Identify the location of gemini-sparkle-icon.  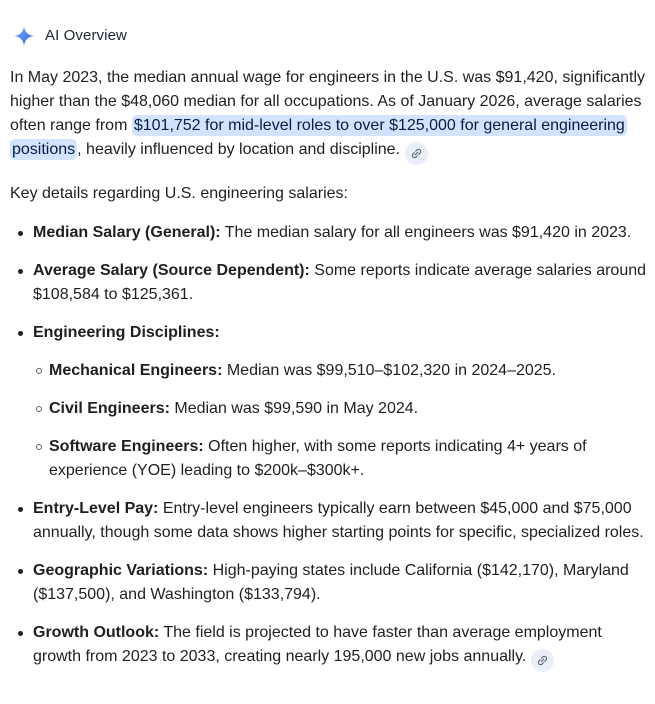
(24, 36).